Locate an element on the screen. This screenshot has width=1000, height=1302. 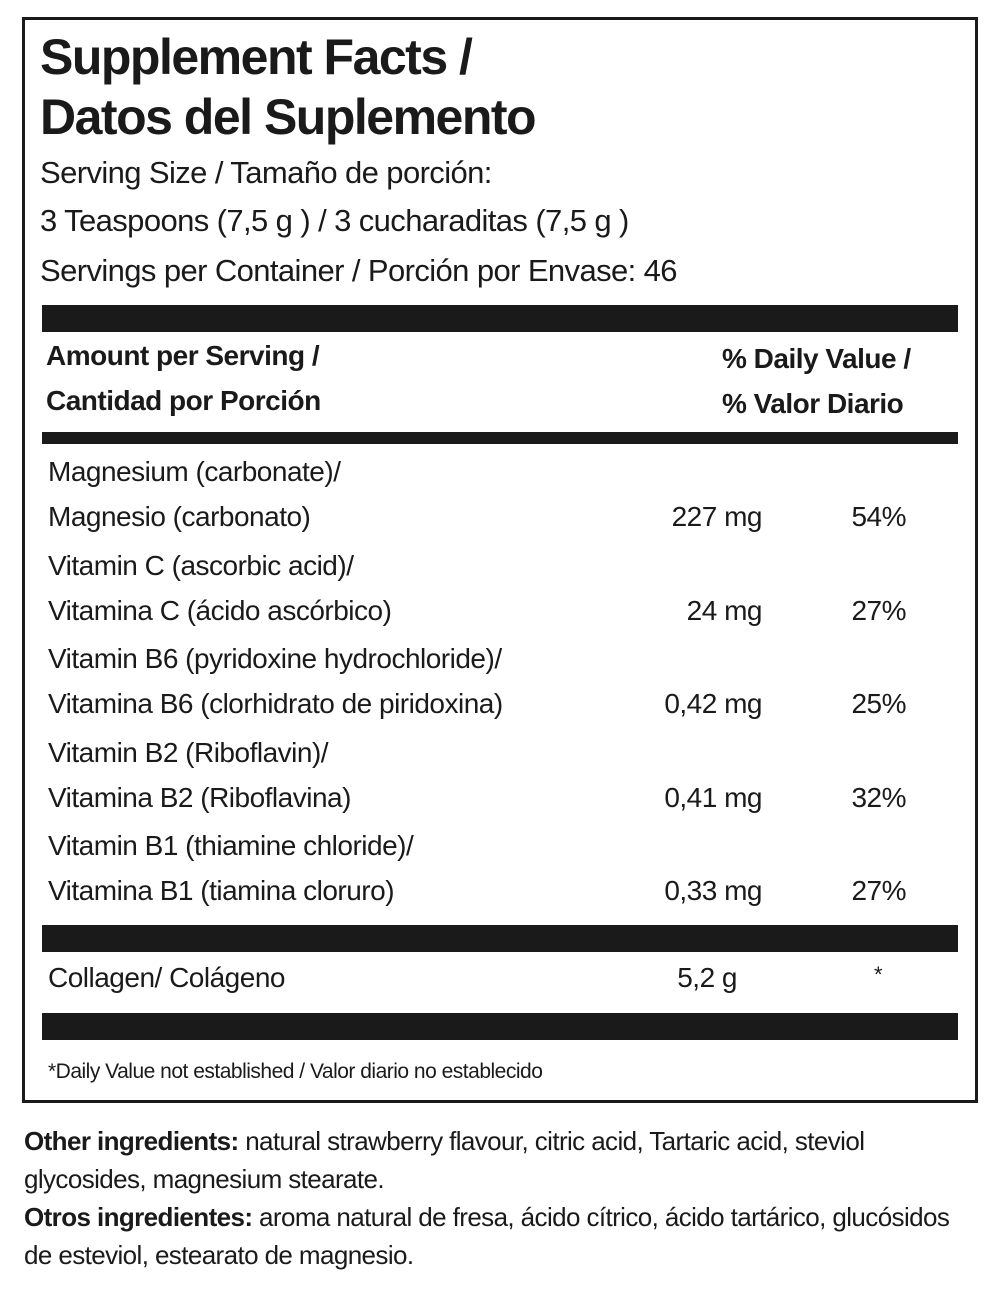
daily-value: 25% is located at coordinates (878, 703).